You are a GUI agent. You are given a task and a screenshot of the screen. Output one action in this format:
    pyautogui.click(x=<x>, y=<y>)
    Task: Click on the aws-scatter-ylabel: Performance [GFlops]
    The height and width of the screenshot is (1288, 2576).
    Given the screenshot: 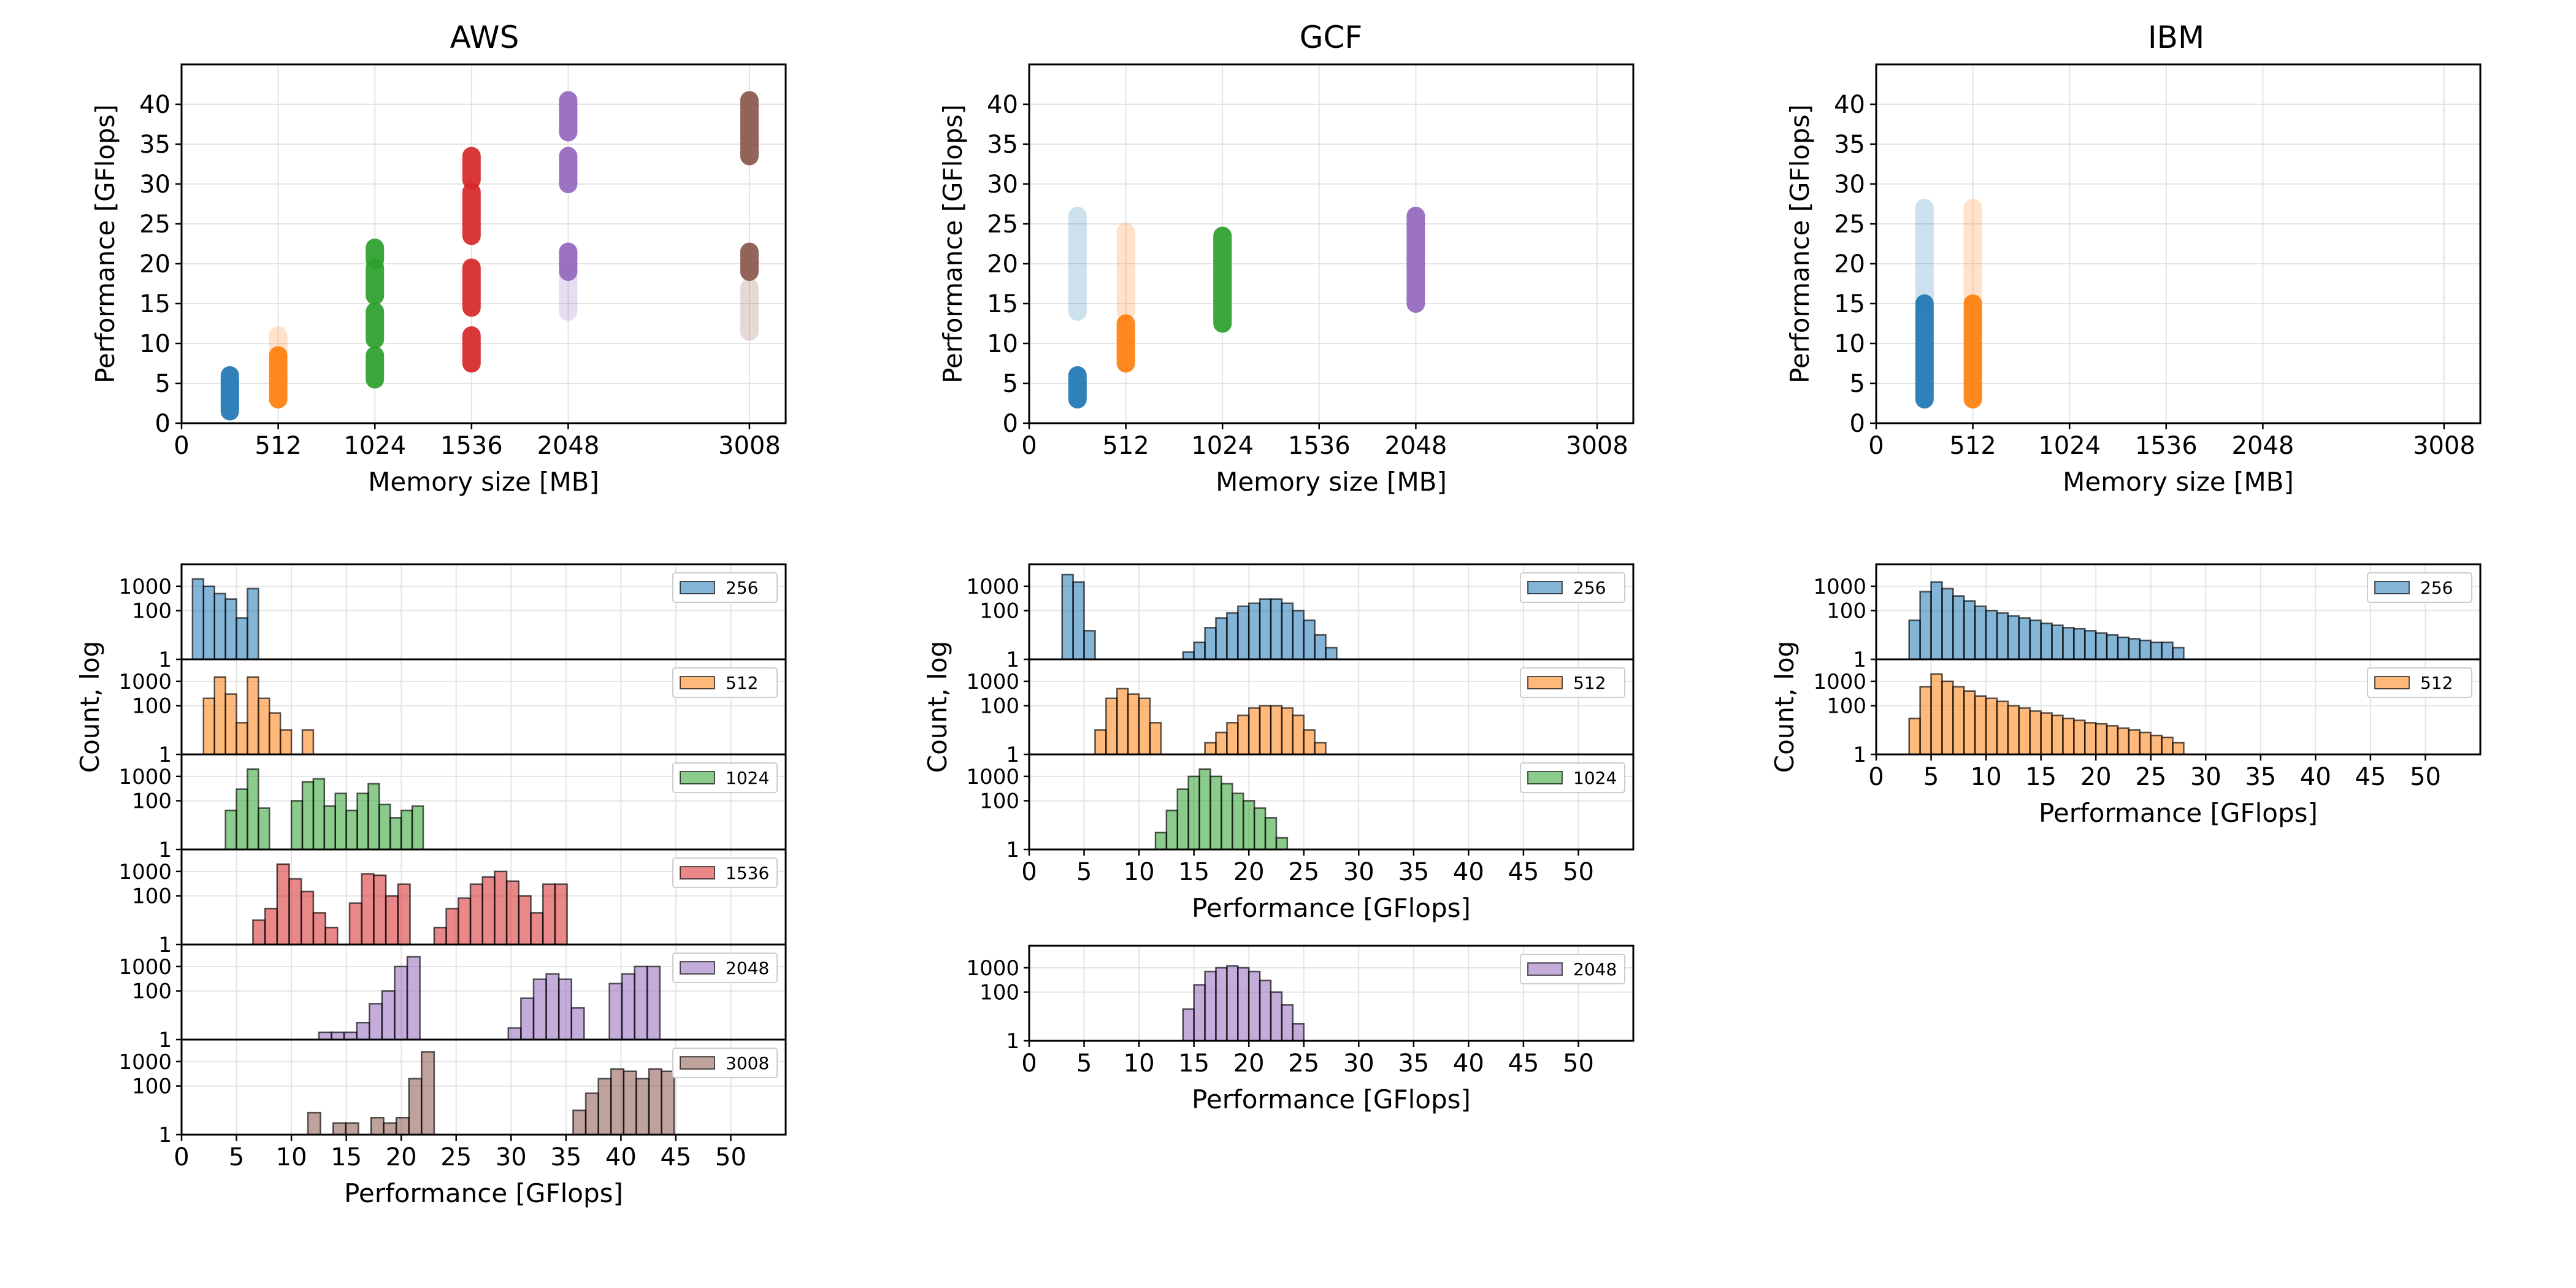 What is the action you would take?
    pyautogui.click(x=105, y=243)
    